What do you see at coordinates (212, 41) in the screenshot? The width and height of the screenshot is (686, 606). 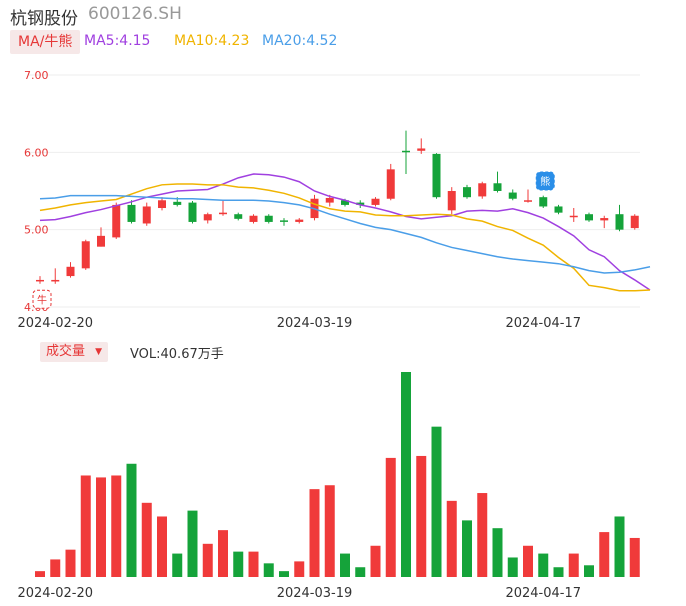 I see `ma10-label: MA10:4.23` at bounding box center [212, 41].